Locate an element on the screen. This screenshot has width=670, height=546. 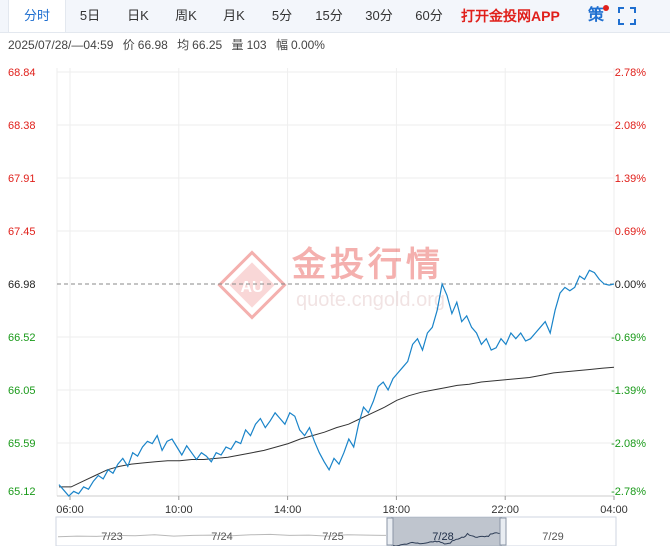
time-tick-label: 10:00 is located at coordinates (179, 510).